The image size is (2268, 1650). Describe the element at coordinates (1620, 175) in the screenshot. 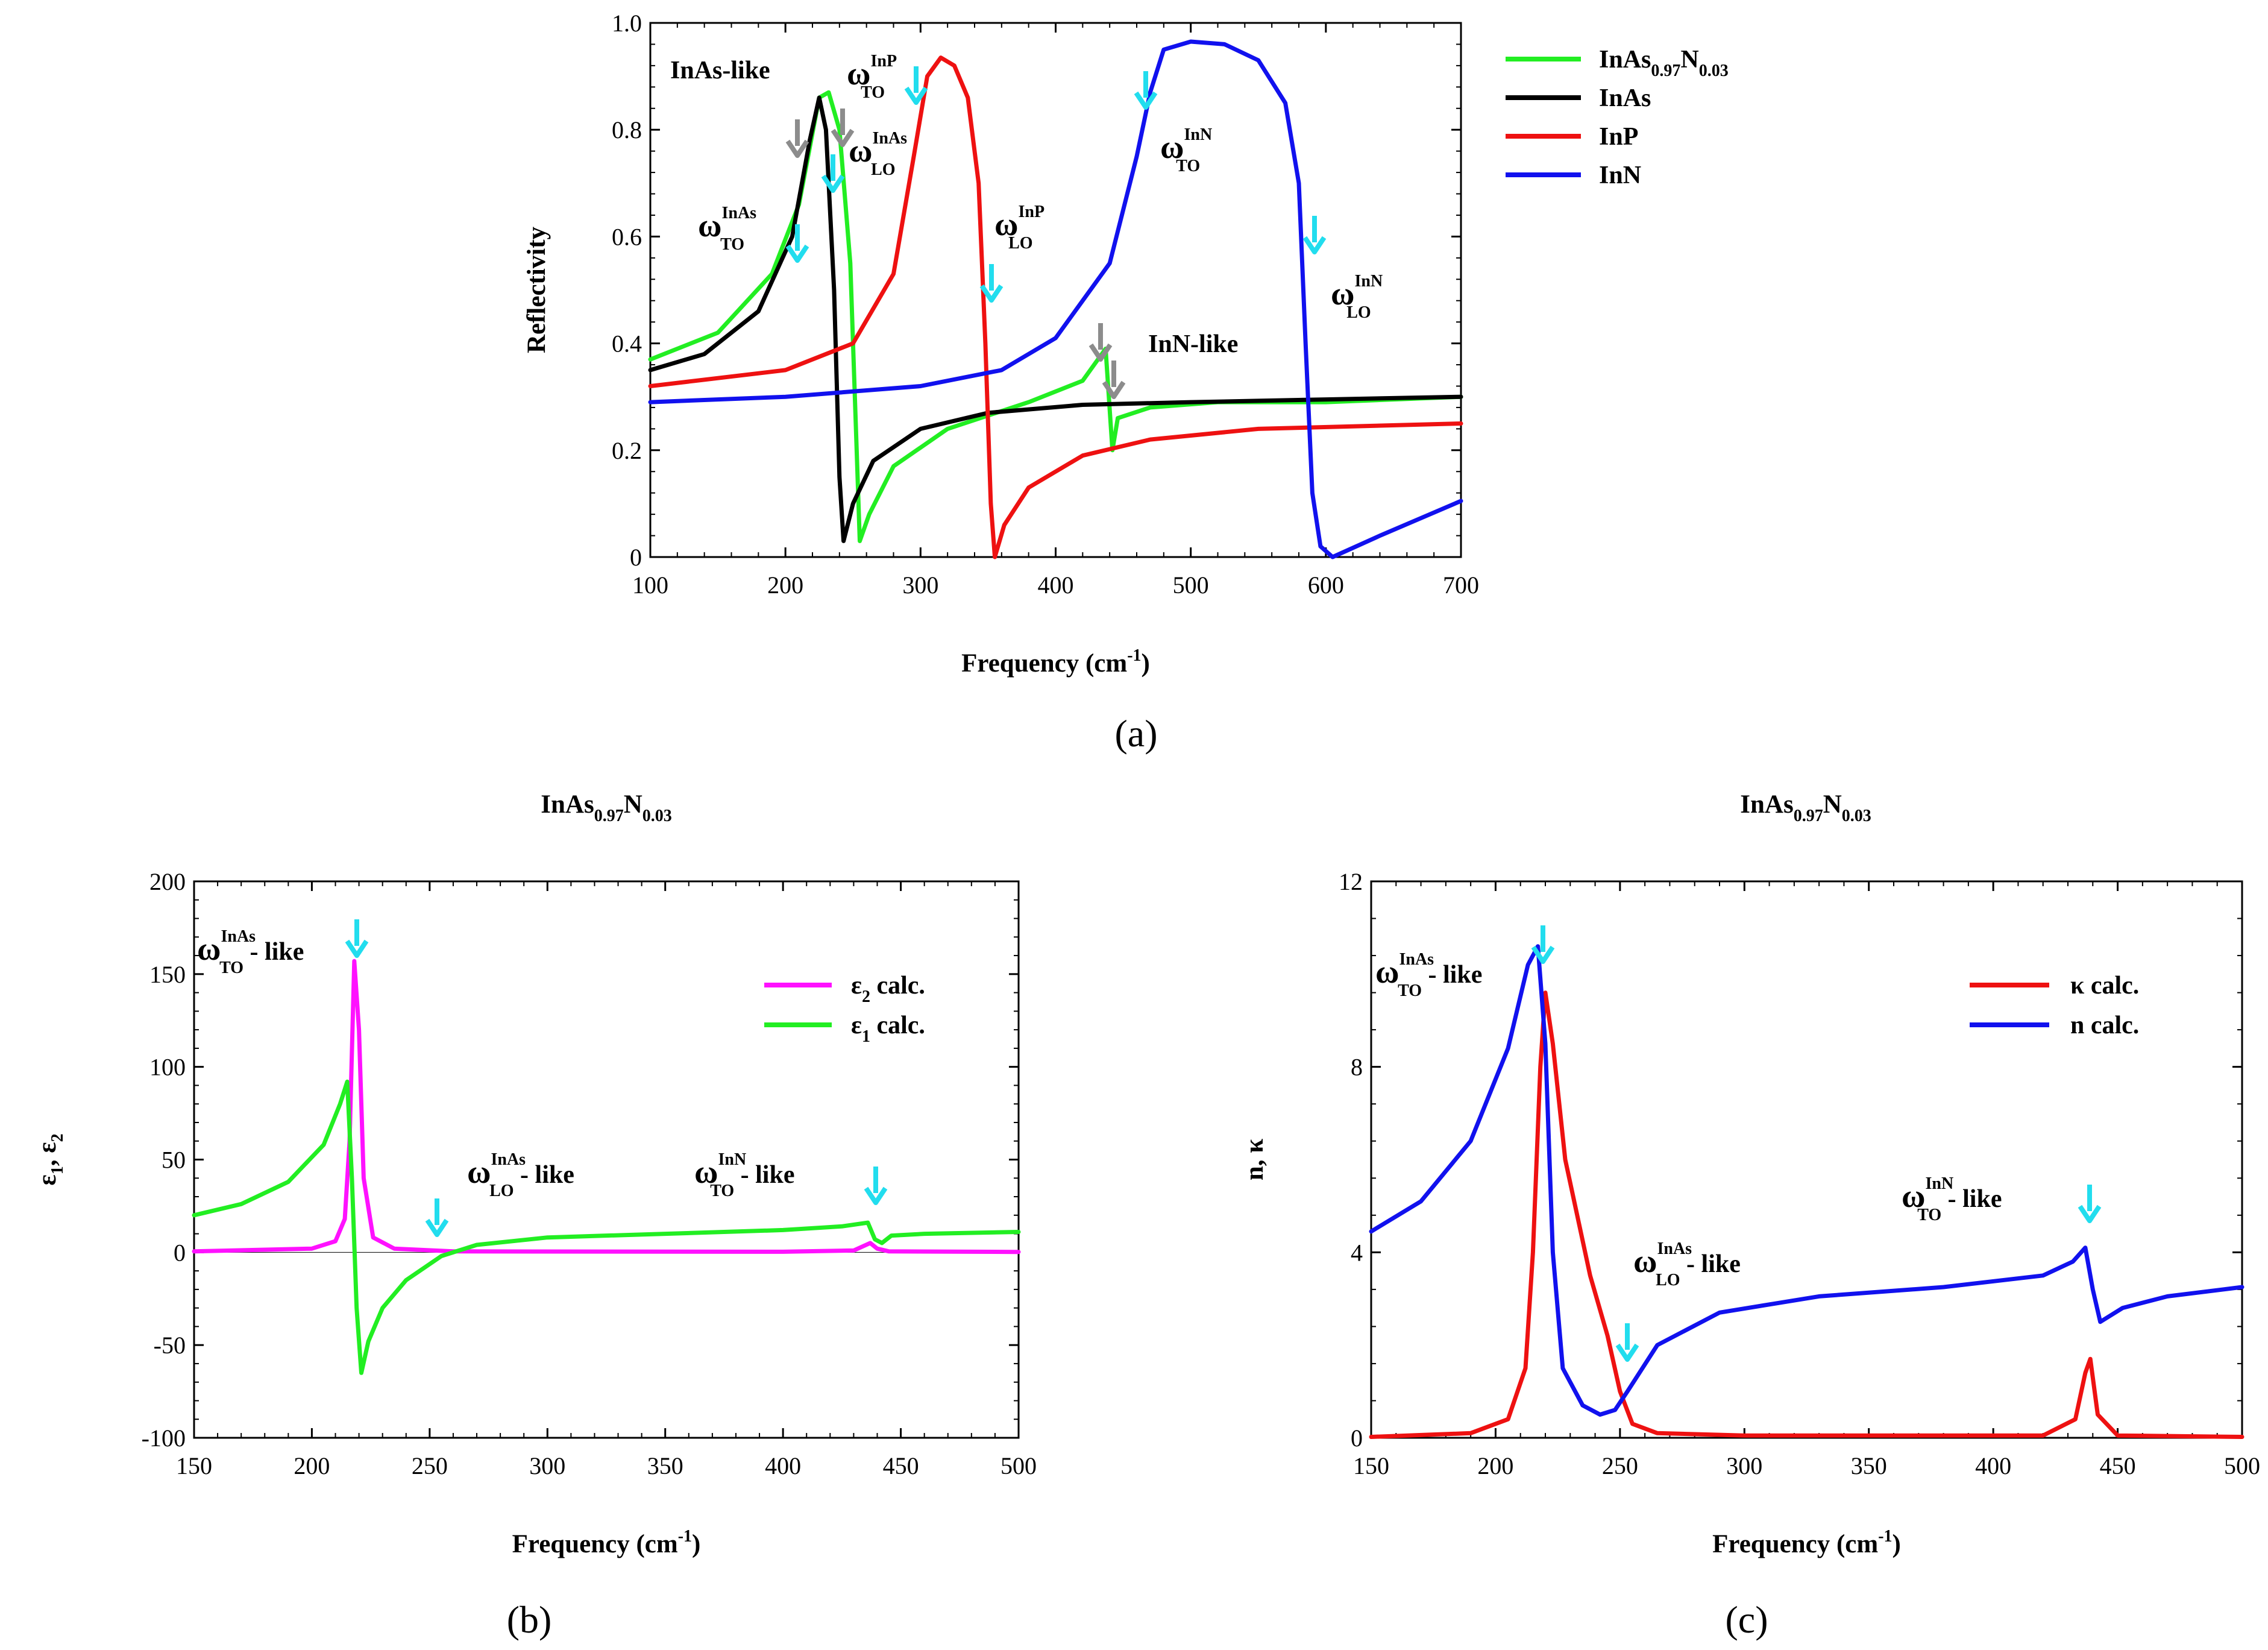

I see `legend-label: InN` at that location.